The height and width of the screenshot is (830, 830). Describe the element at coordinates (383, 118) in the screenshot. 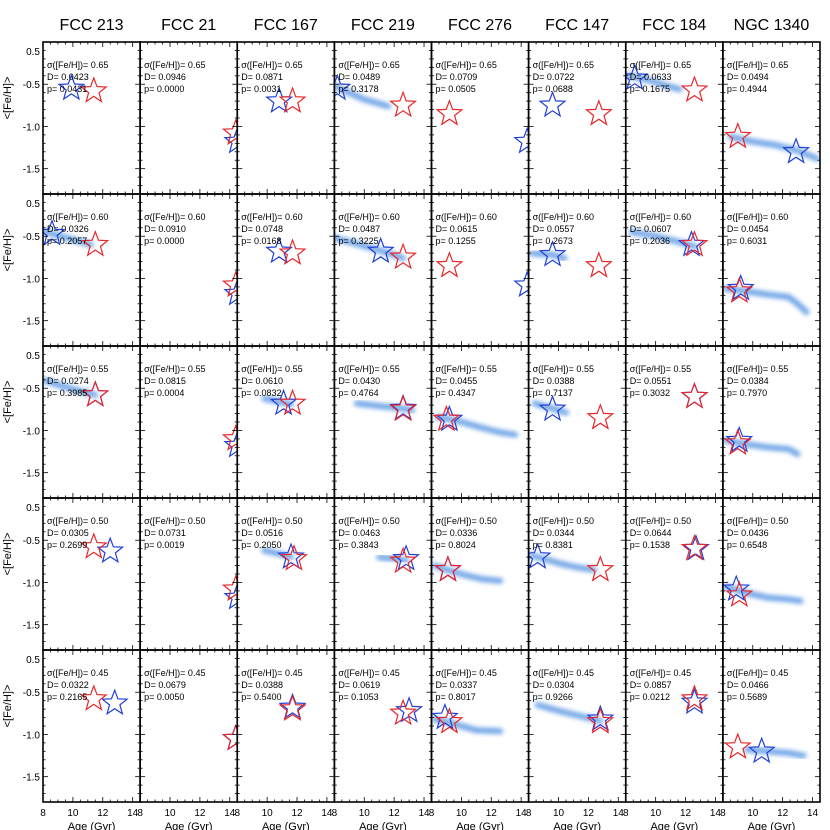

I see `panel: σ([Fe/H])= 0.65 D= 0.0489 p= 0.3178` at that location.